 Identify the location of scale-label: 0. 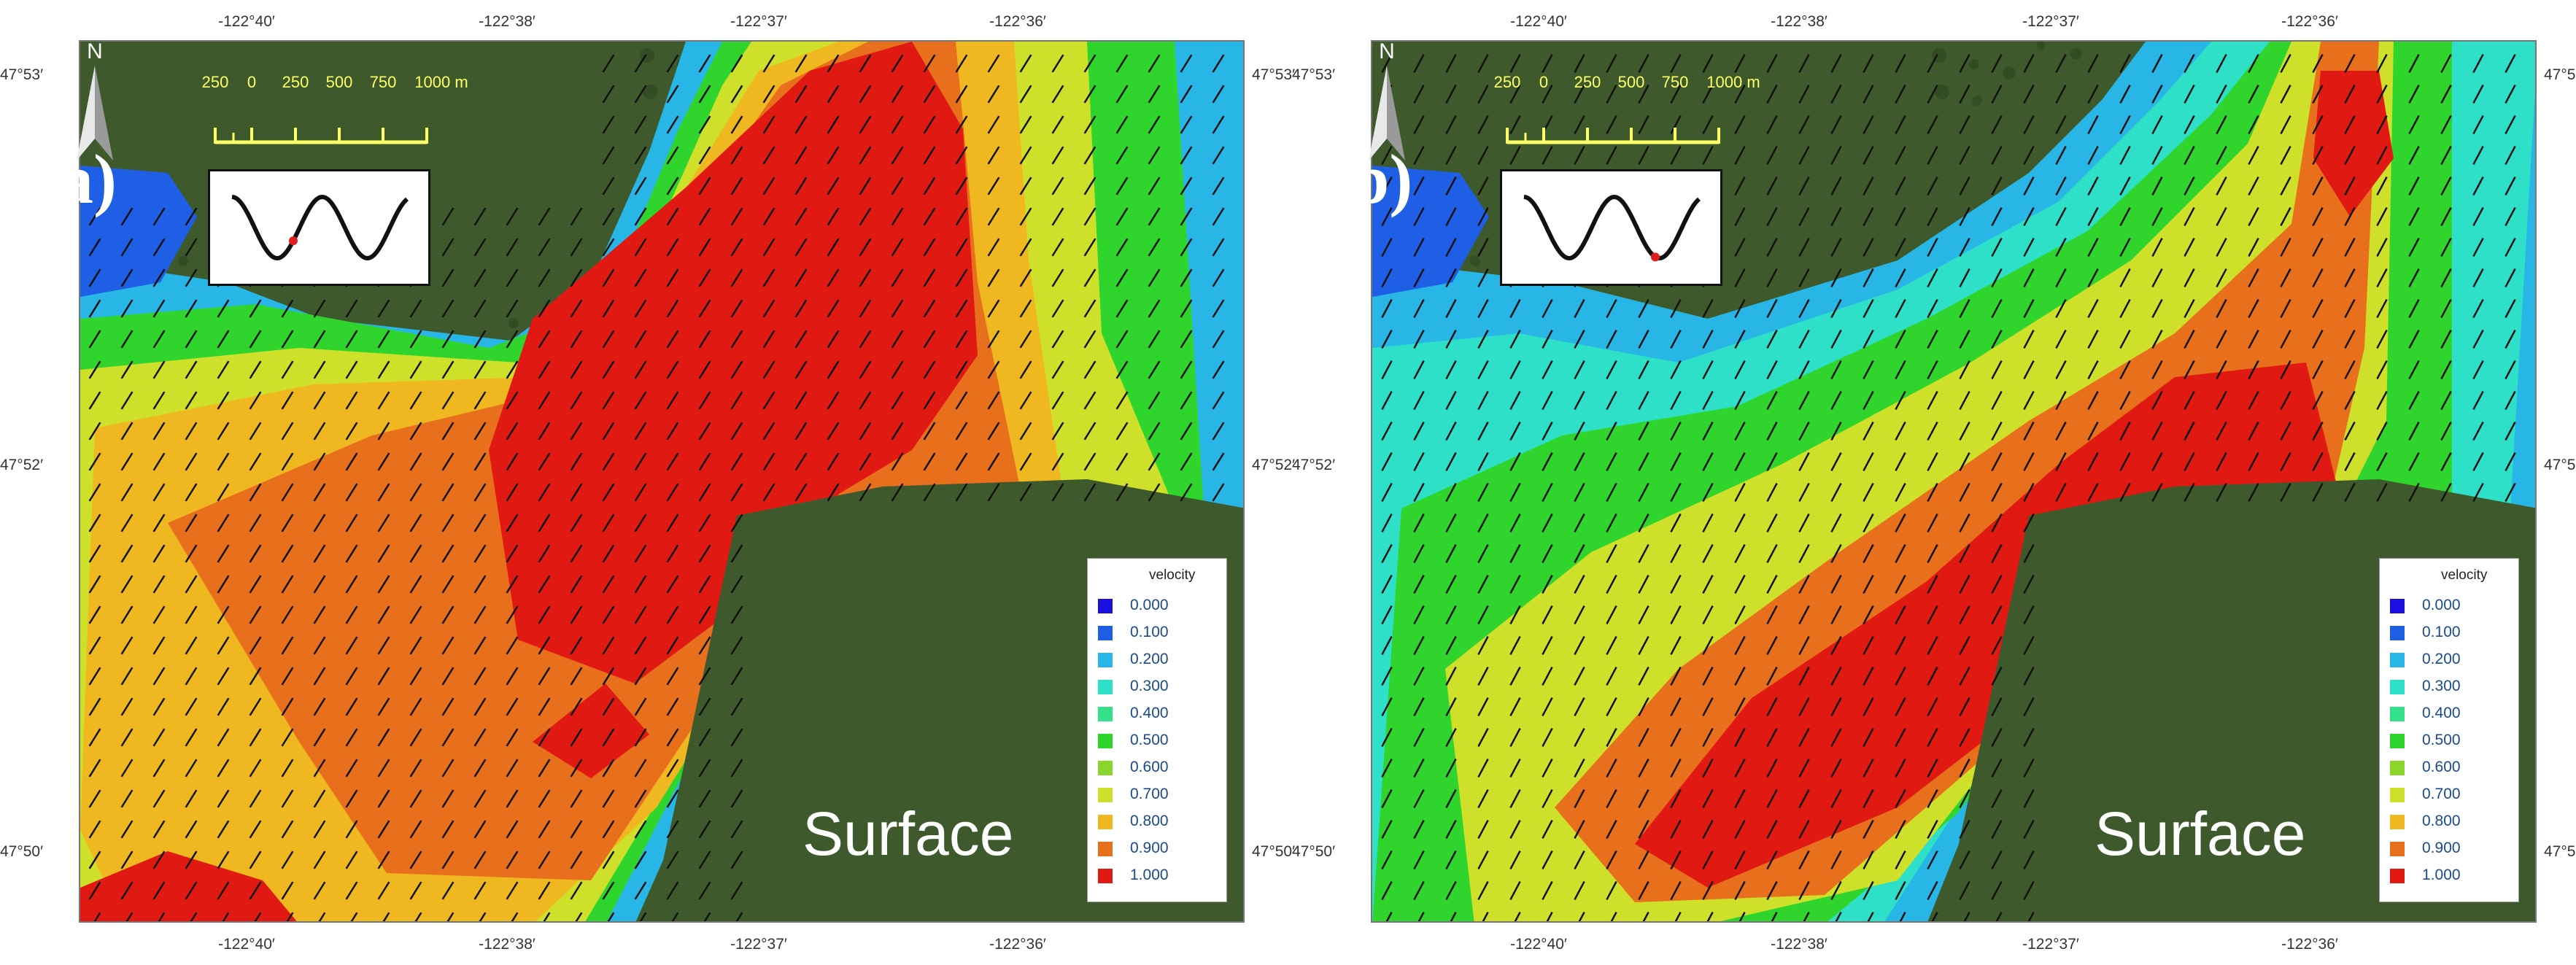
(252, 82).